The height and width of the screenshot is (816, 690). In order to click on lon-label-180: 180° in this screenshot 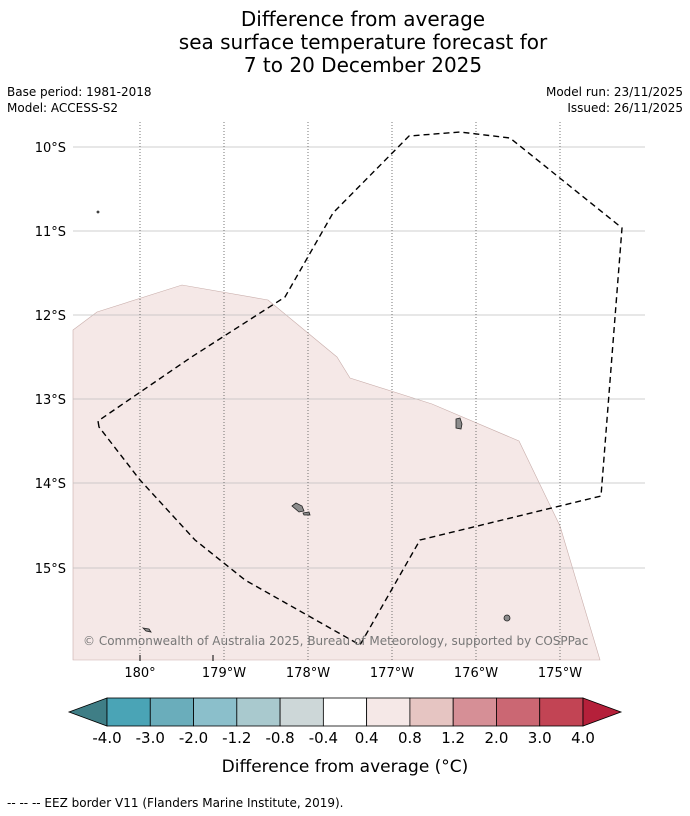, I will do `click(139, 673)`.